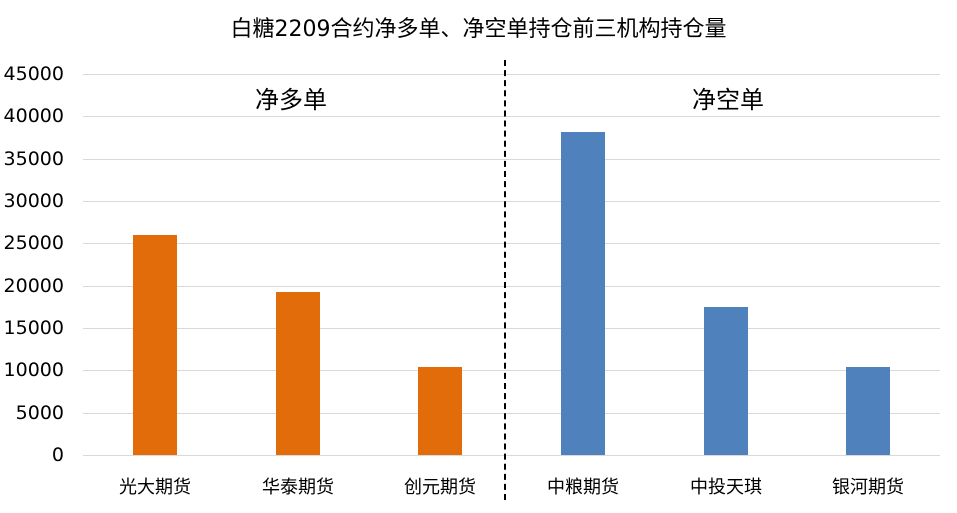 Image resolution: width=957 pixels, height=513 pixels. Describe the element at coordinates (440, 487) in the screenshot. I see `x-tick-label: 创元期货` at that location.